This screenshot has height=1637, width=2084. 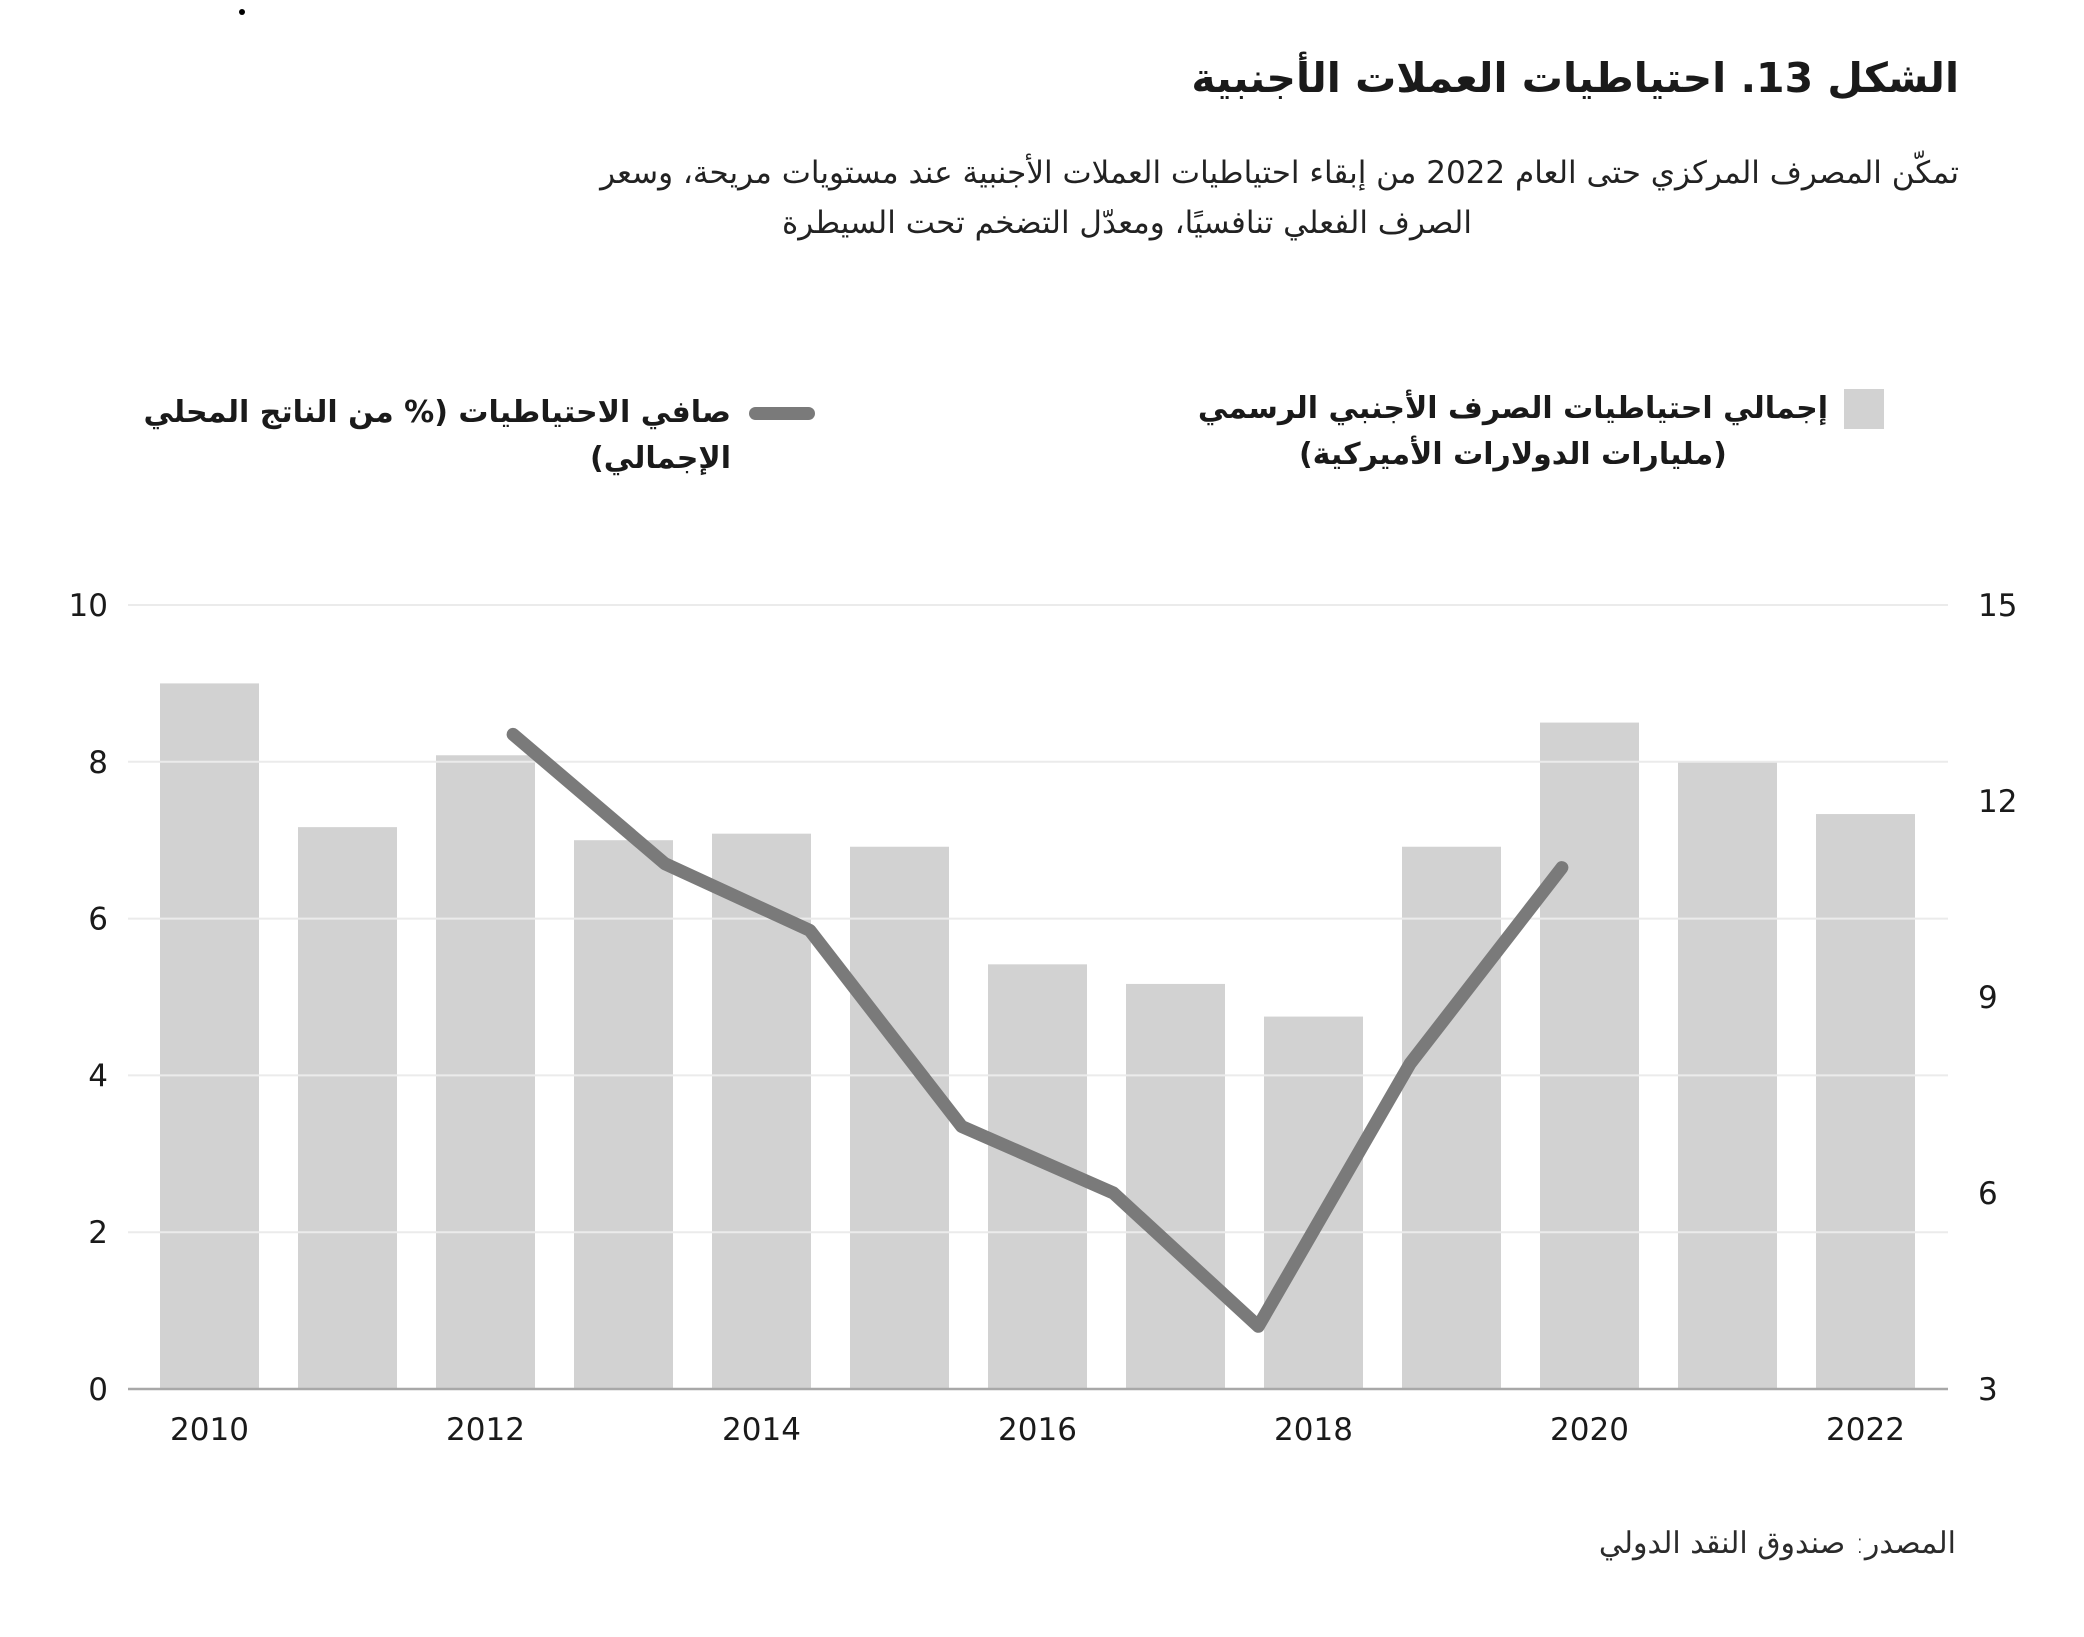 I want to click on y-axis-right-tick-15: 15, so click(x=1997, y=606).